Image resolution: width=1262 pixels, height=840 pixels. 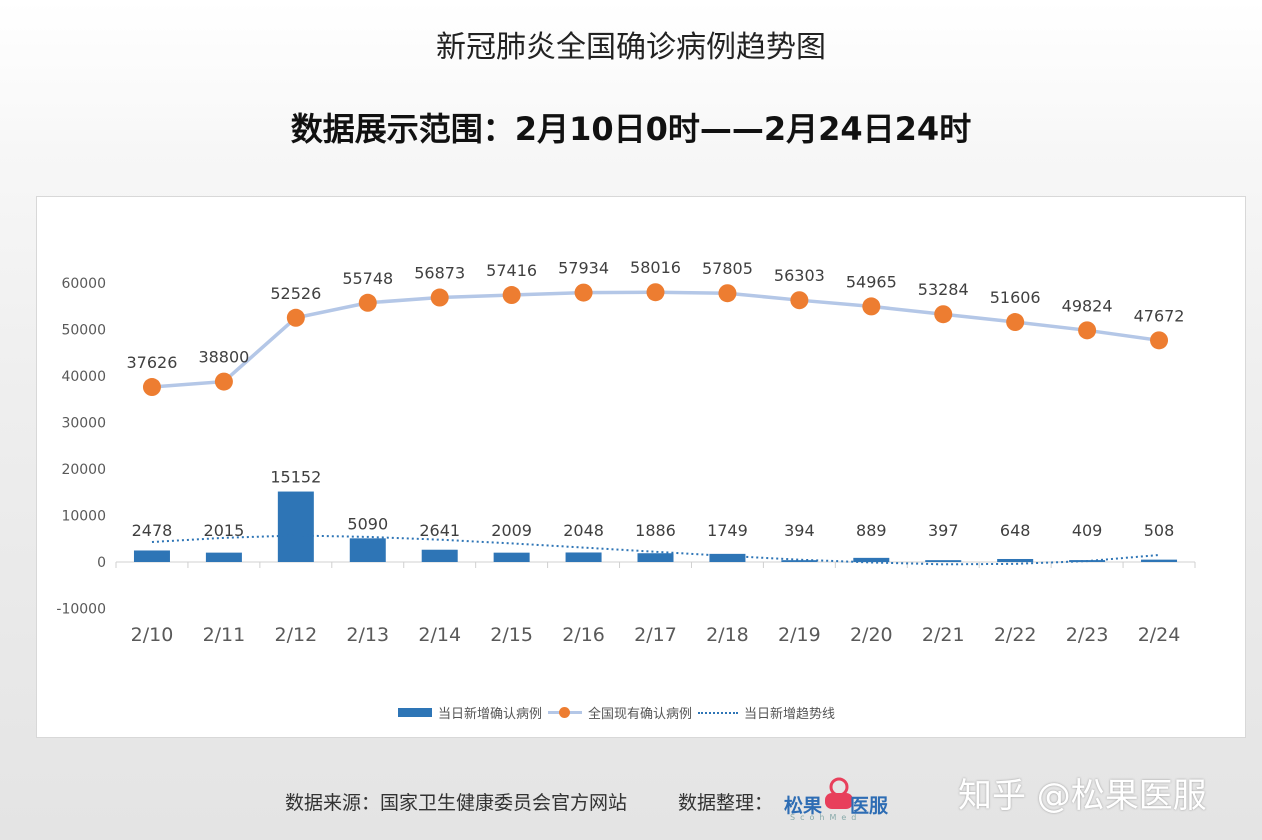 I want to click on logo-text-left: 松果, so click(x=803, y=806).